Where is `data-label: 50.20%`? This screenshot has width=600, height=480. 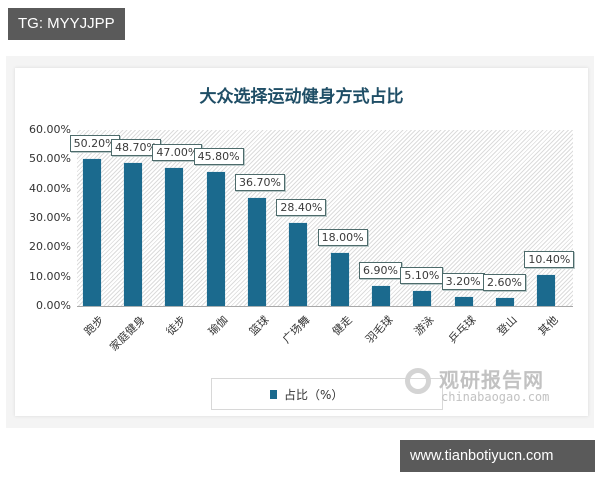 data-label: 50.20% is located at coordinates (94, 143).